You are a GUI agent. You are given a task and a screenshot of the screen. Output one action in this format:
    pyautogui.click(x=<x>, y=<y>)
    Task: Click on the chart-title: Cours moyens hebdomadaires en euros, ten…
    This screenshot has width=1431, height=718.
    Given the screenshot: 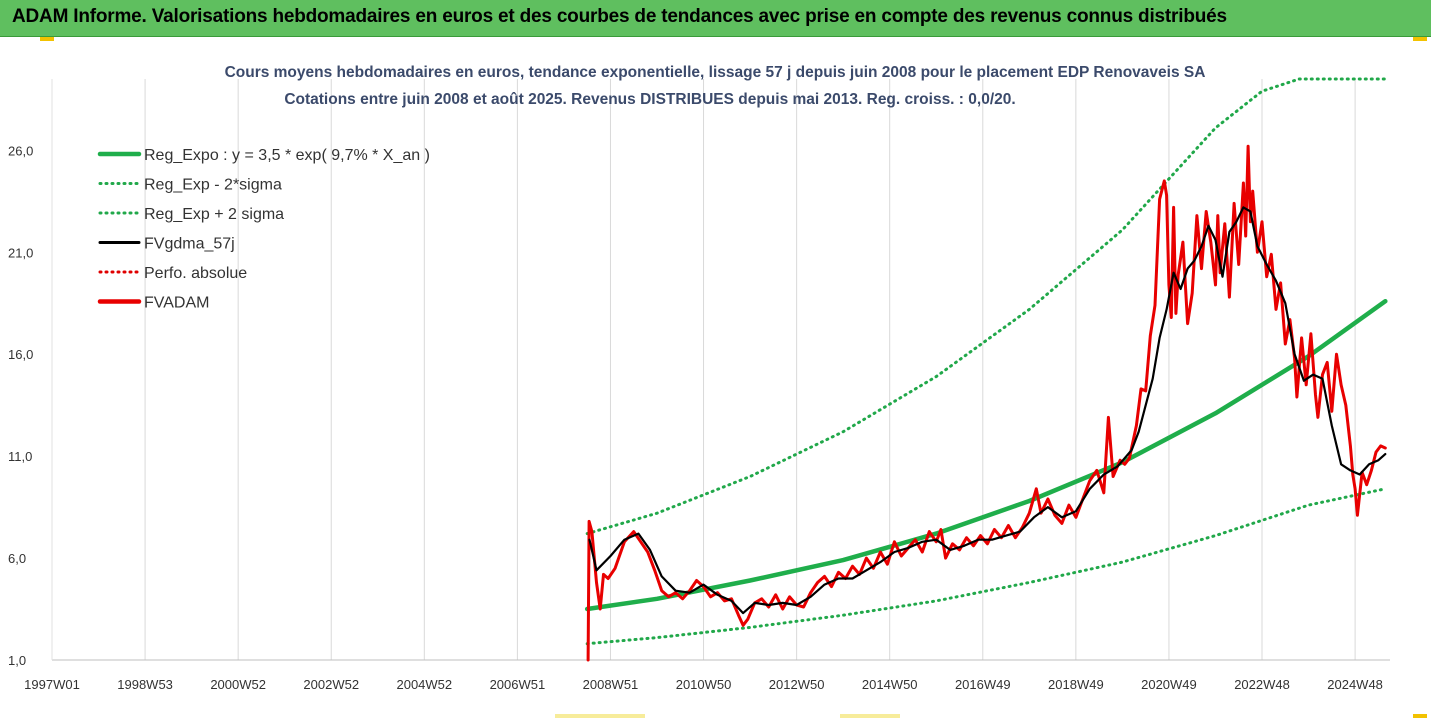 What is the action you would take?
    pyautogui.click(x=715, y=72)
    